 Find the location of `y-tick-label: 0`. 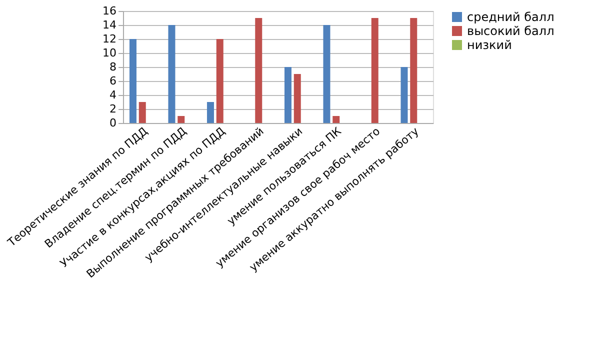

y-tick-label: 0 is located at coordinates (113, 123).